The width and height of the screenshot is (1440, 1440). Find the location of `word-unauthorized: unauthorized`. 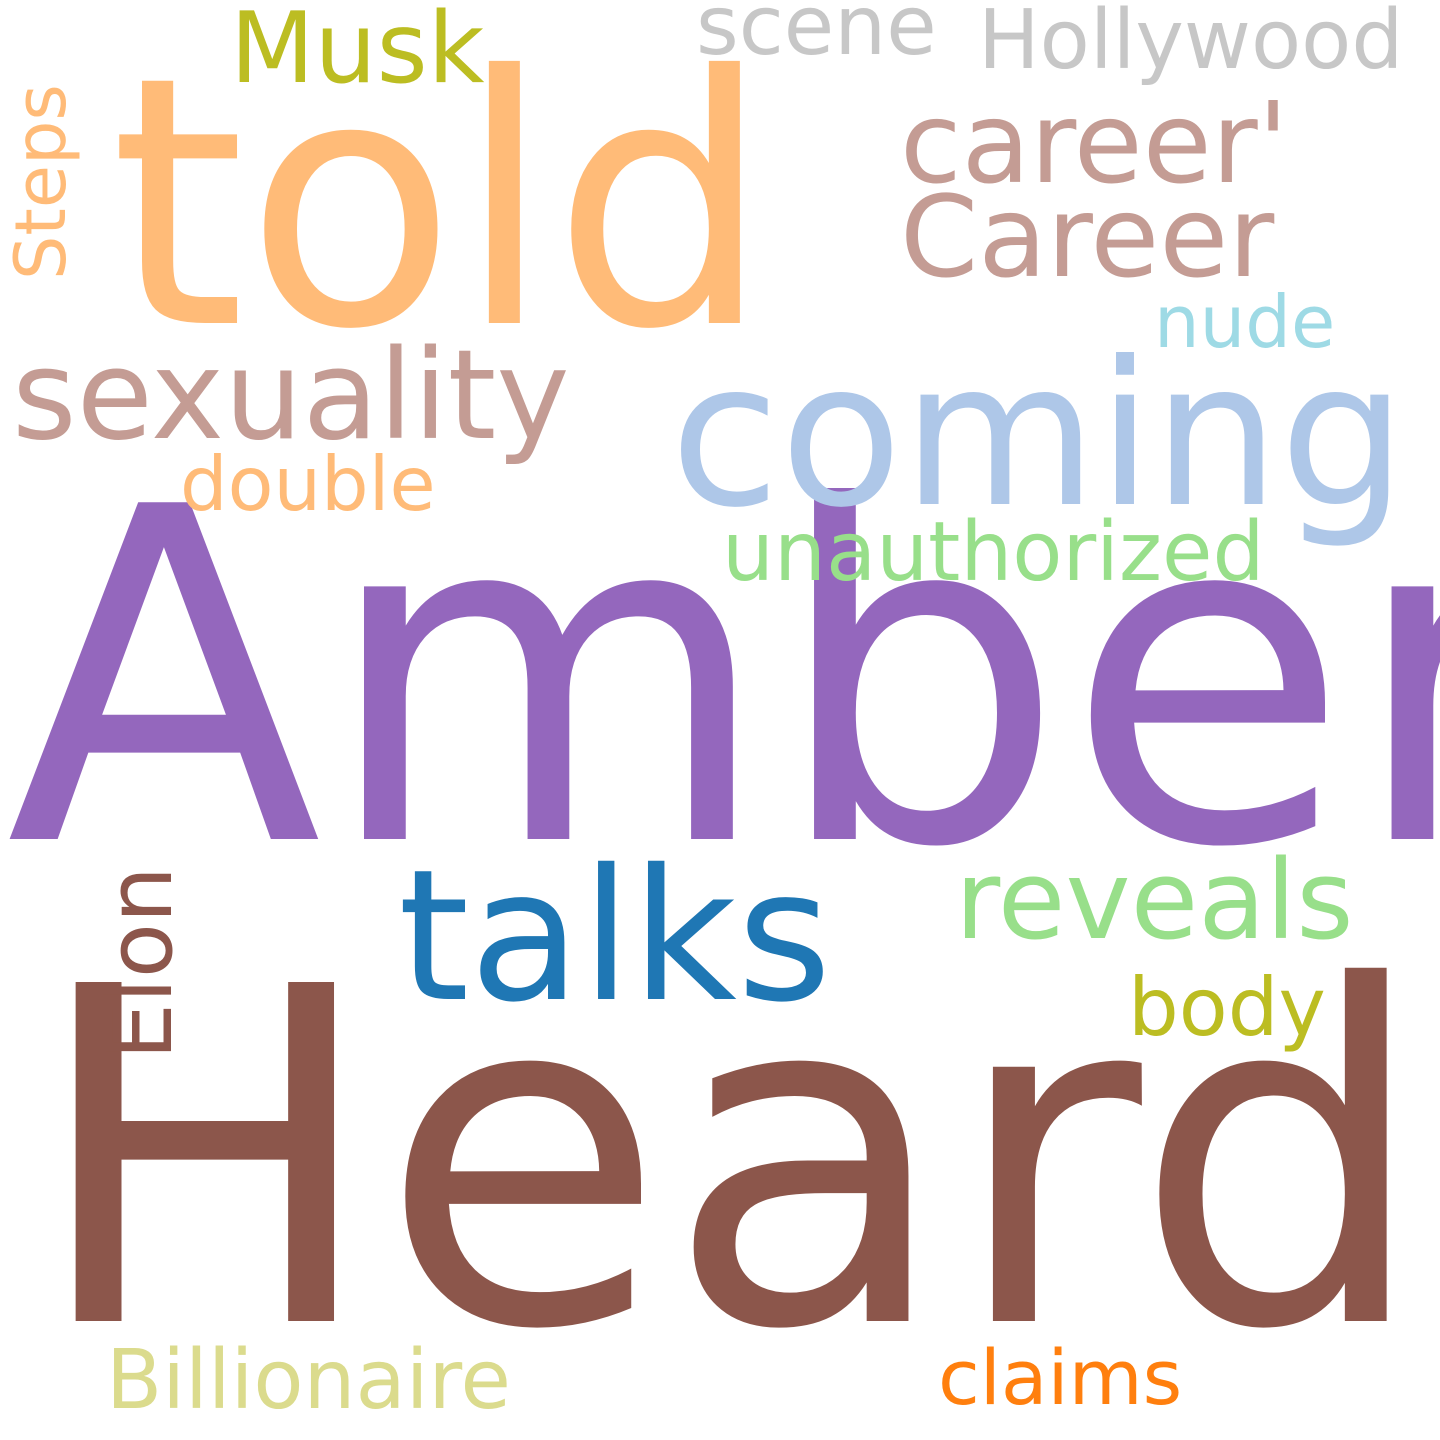

word-unauthorized: unauthorized is located at coordinates (993, 552).